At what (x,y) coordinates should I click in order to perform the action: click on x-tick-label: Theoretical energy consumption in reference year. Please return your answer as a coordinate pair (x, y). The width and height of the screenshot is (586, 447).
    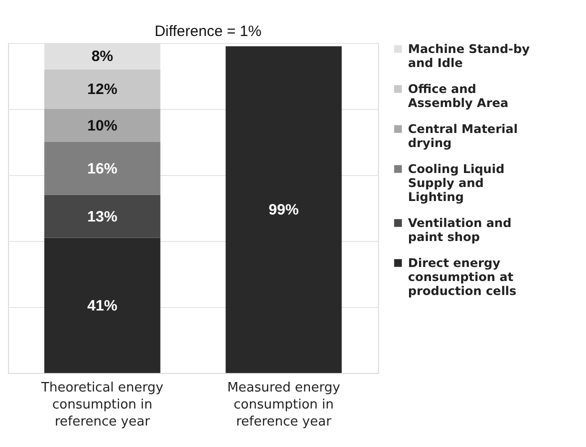
    Looking at the image, I should click on (102, 405).